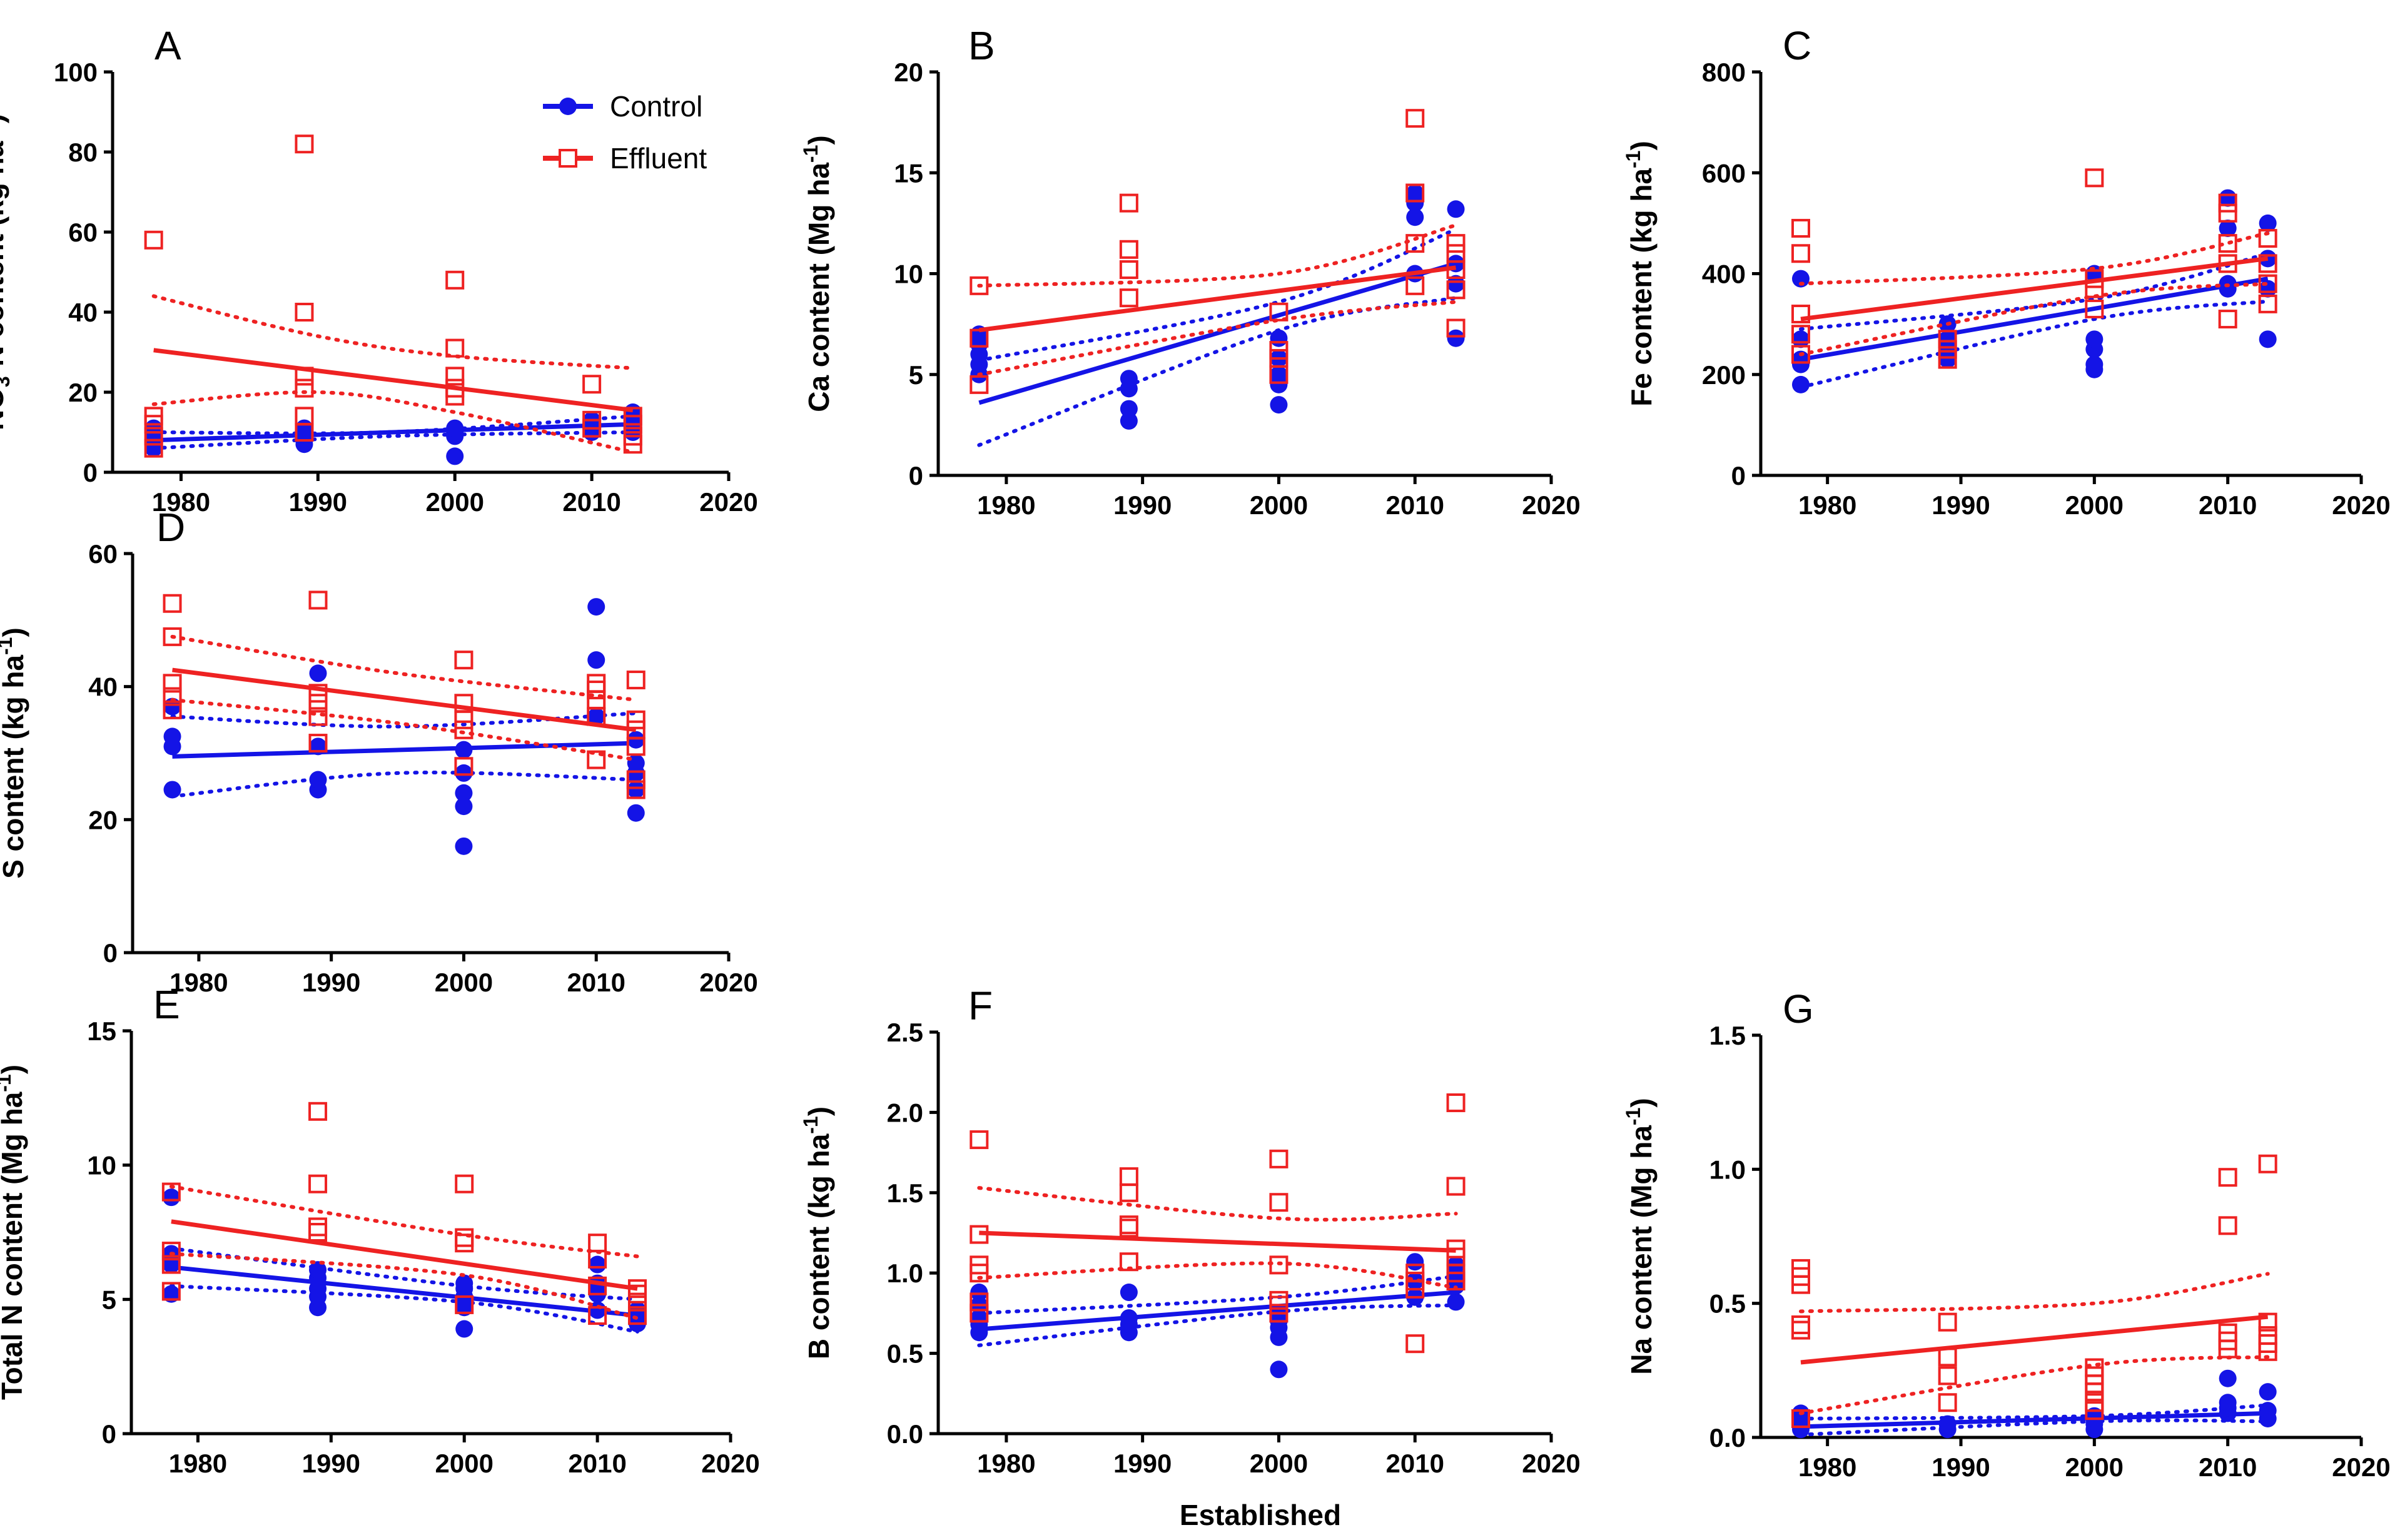 The image size is (2400, 1540). I want to click on legend-effluent-label: Effluent, so click(658, 158).